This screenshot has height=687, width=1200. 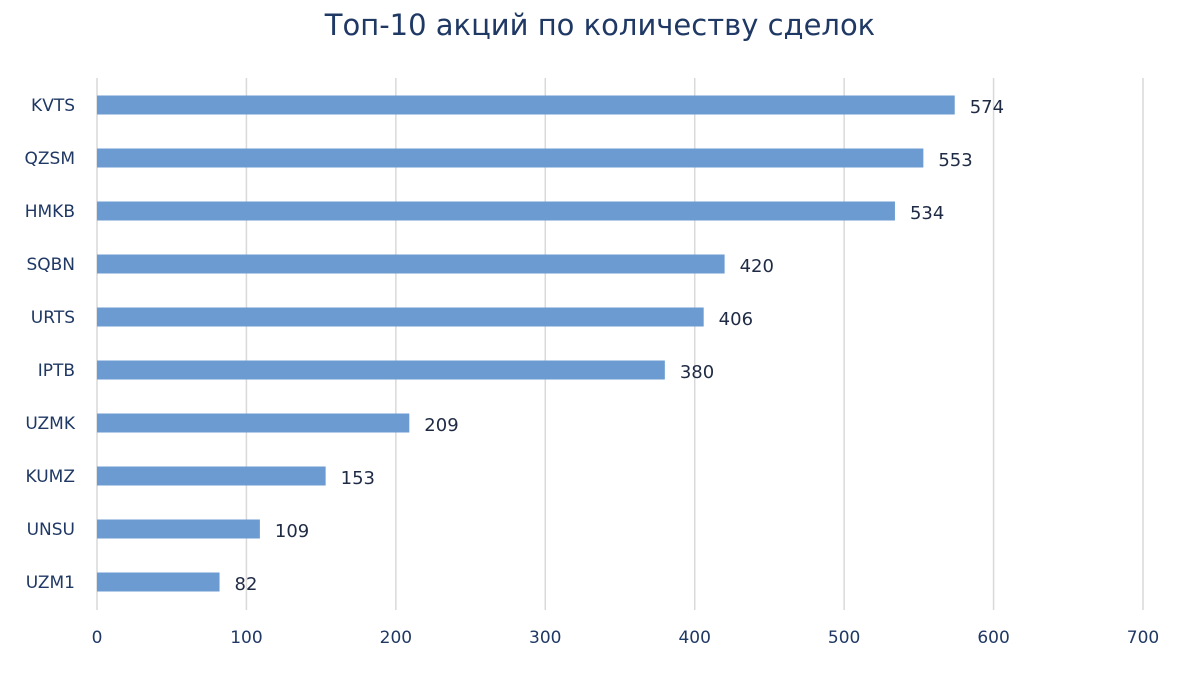 What do you see at coordinates (50, 424) in the screenshot?
I see `category-label: UZMK` at bounding box center [50, 424].